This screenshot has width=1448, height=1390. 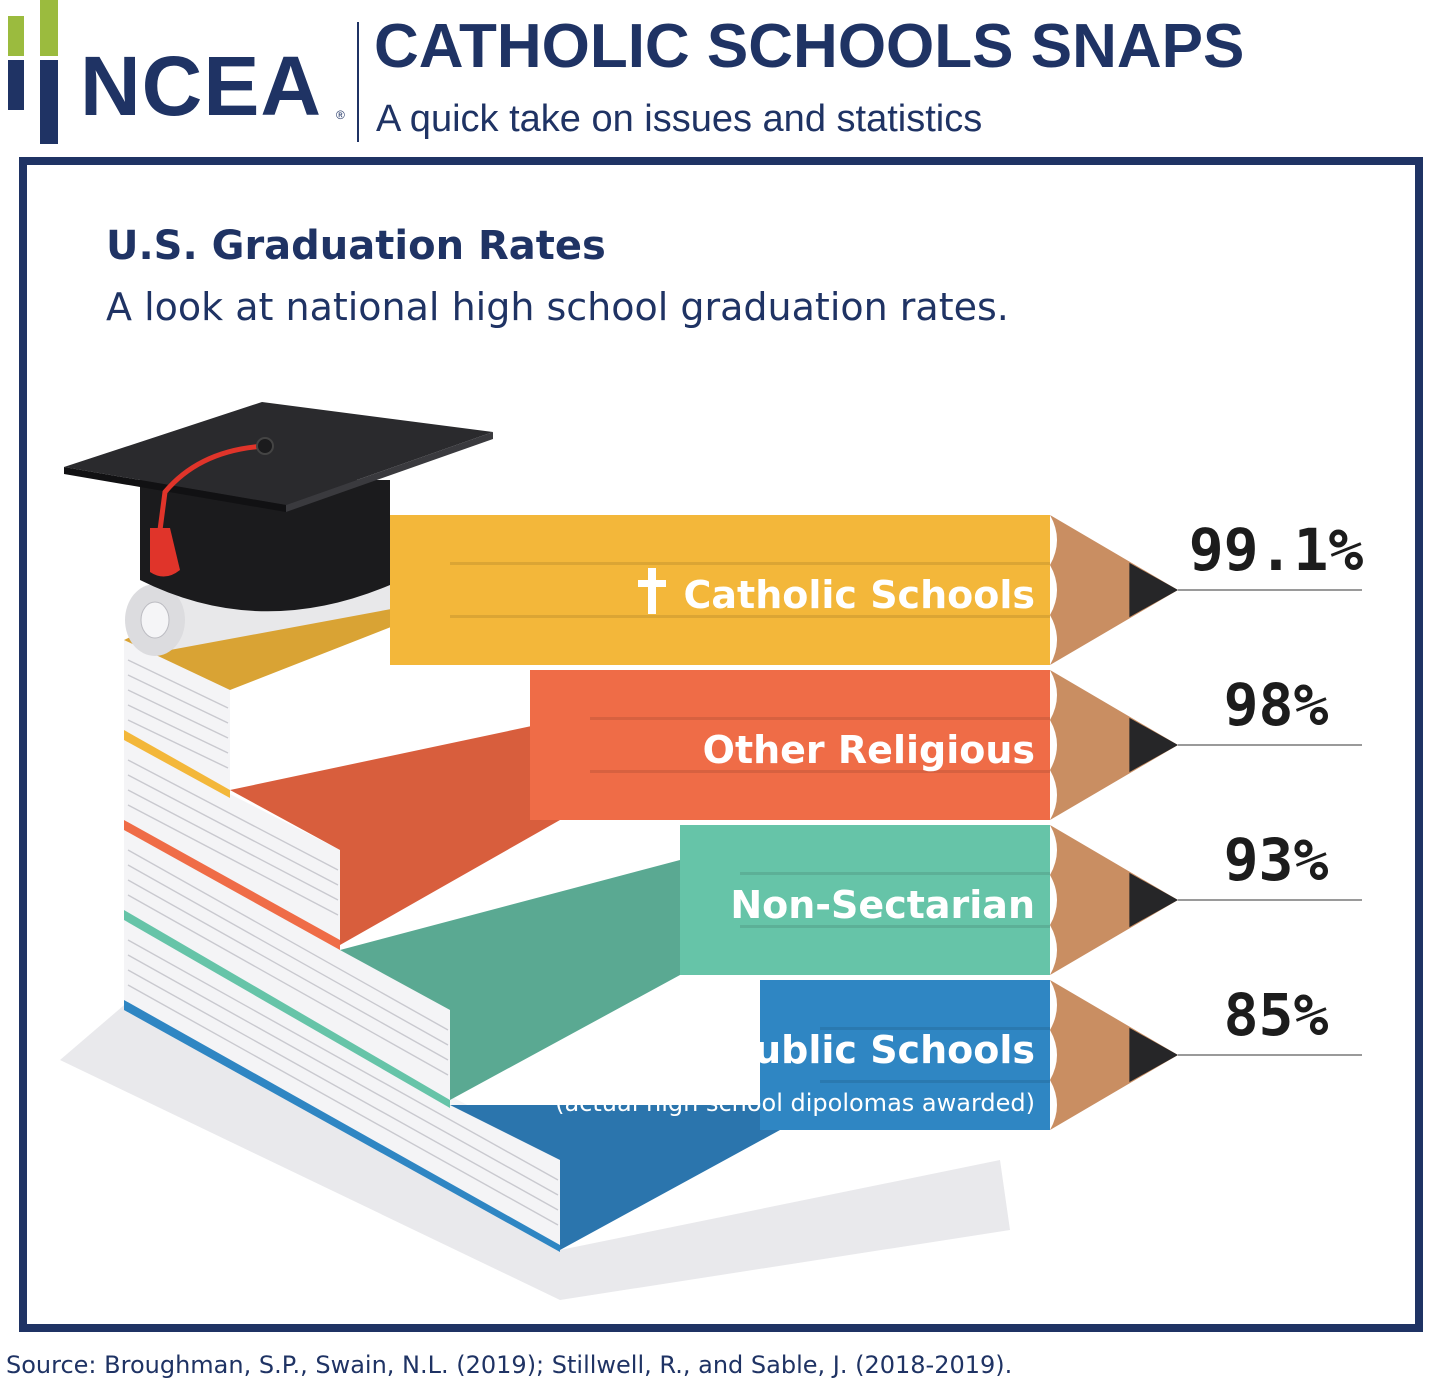 I want to click on header-divider, so click(x=358, y=82).